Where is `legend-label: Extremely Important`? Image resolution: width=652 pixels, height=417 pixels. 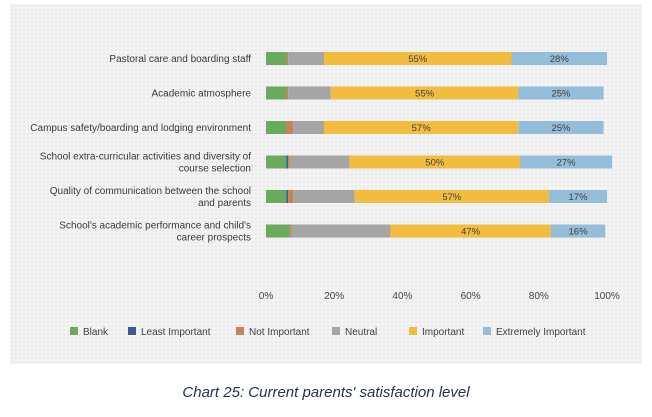 legend-label: Extremely Important is located at coordinates (541, 332).